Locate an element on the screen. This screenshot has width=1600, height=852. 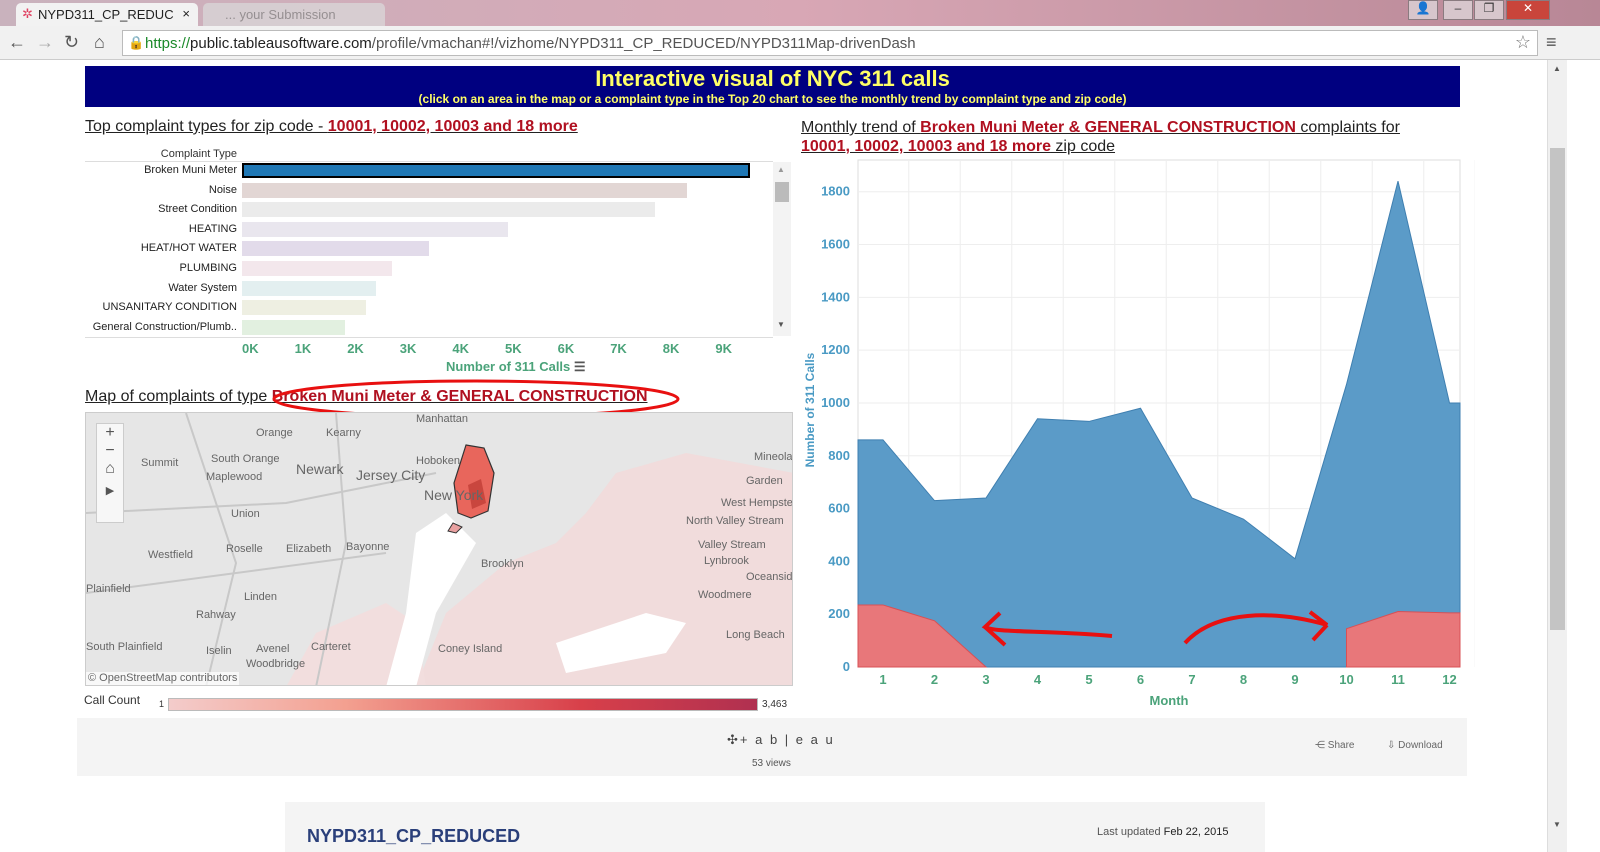
forward-icon: → is located at coordinates (45, 42).